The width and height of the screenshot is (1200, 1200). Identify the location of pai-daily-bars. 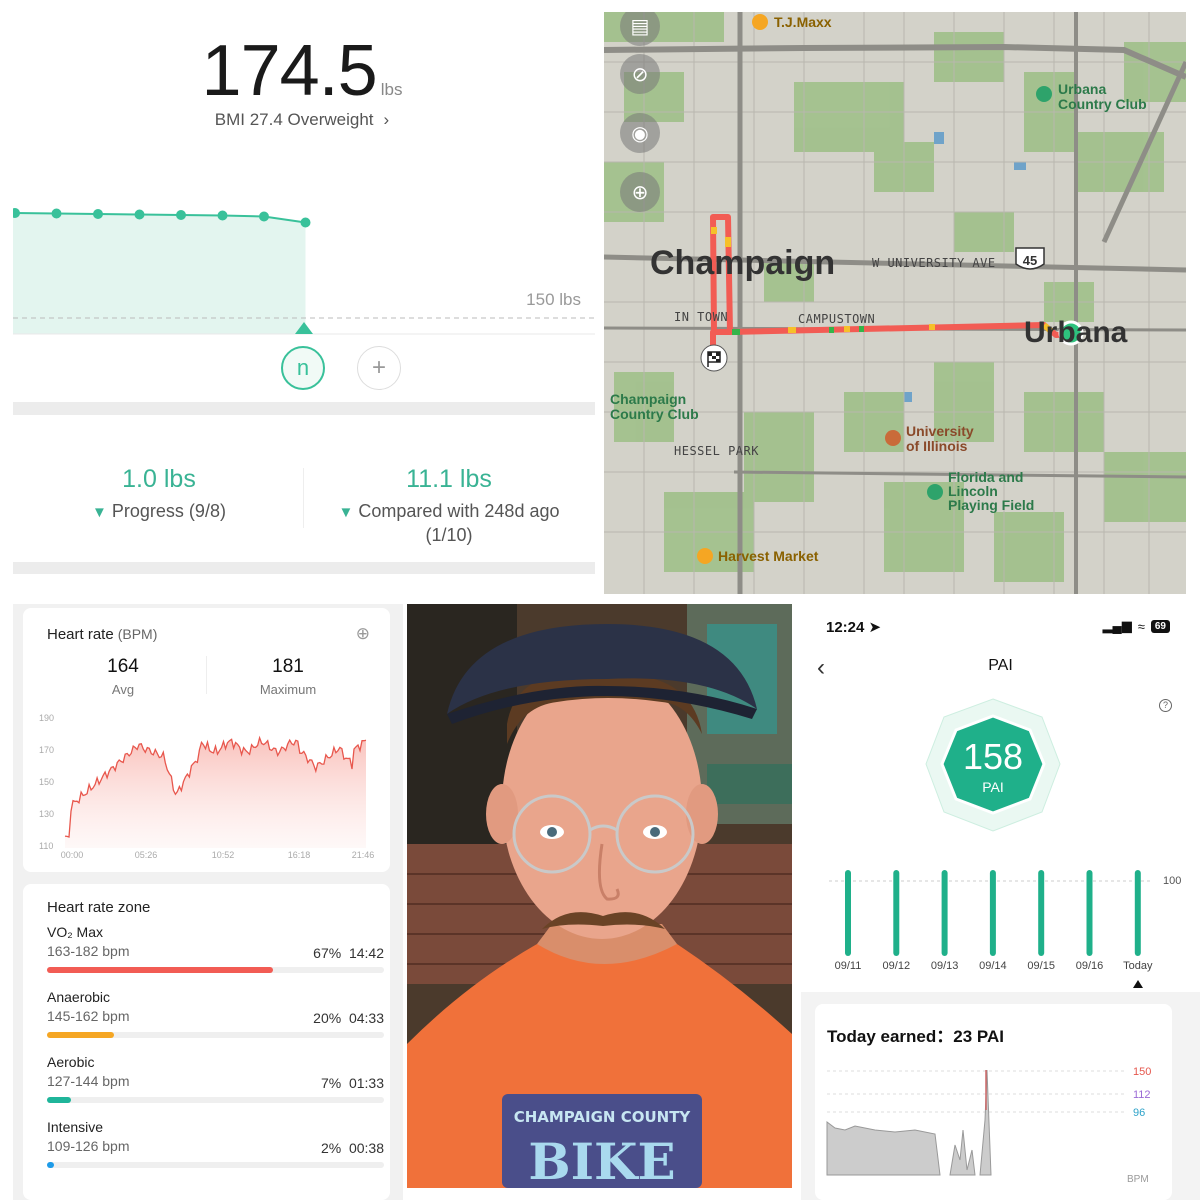
(993, 913).